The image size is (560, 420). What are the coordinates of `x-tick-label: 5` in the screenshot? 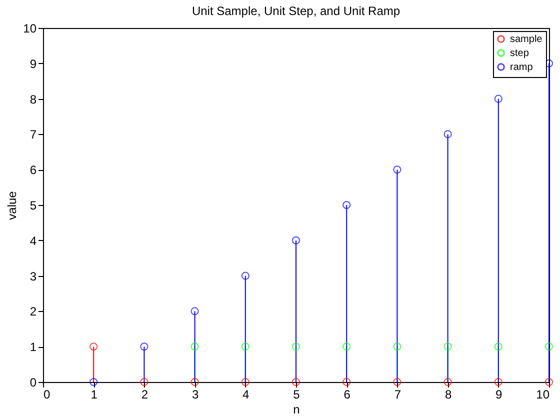 It's located at (296, 395).